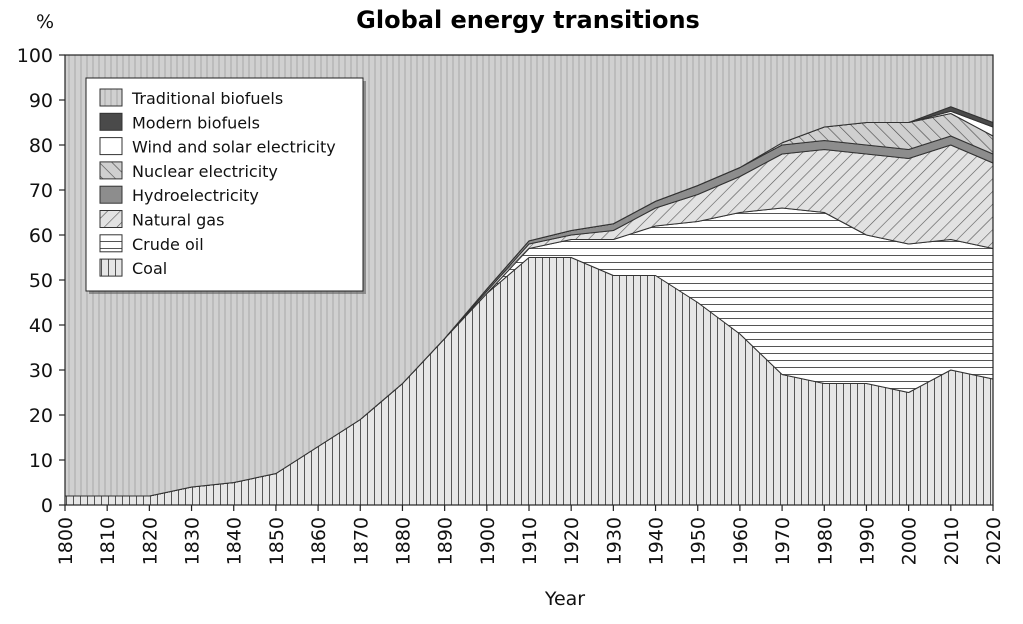 This screenshot has width=1023, height=624. I want to click on y-tick-label: 90, so click(41, 101).